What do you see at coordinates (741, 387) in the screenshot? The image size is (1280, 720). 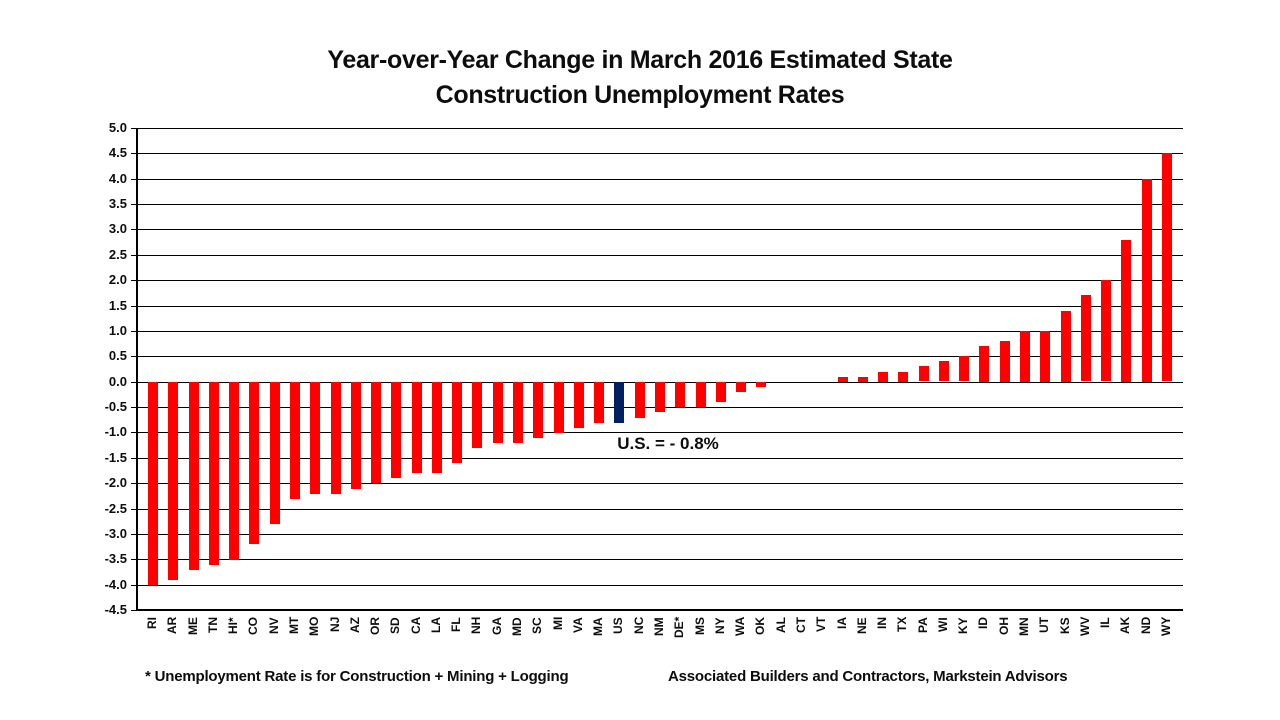 I see `bar-WA` at bounding box center [741, 387].